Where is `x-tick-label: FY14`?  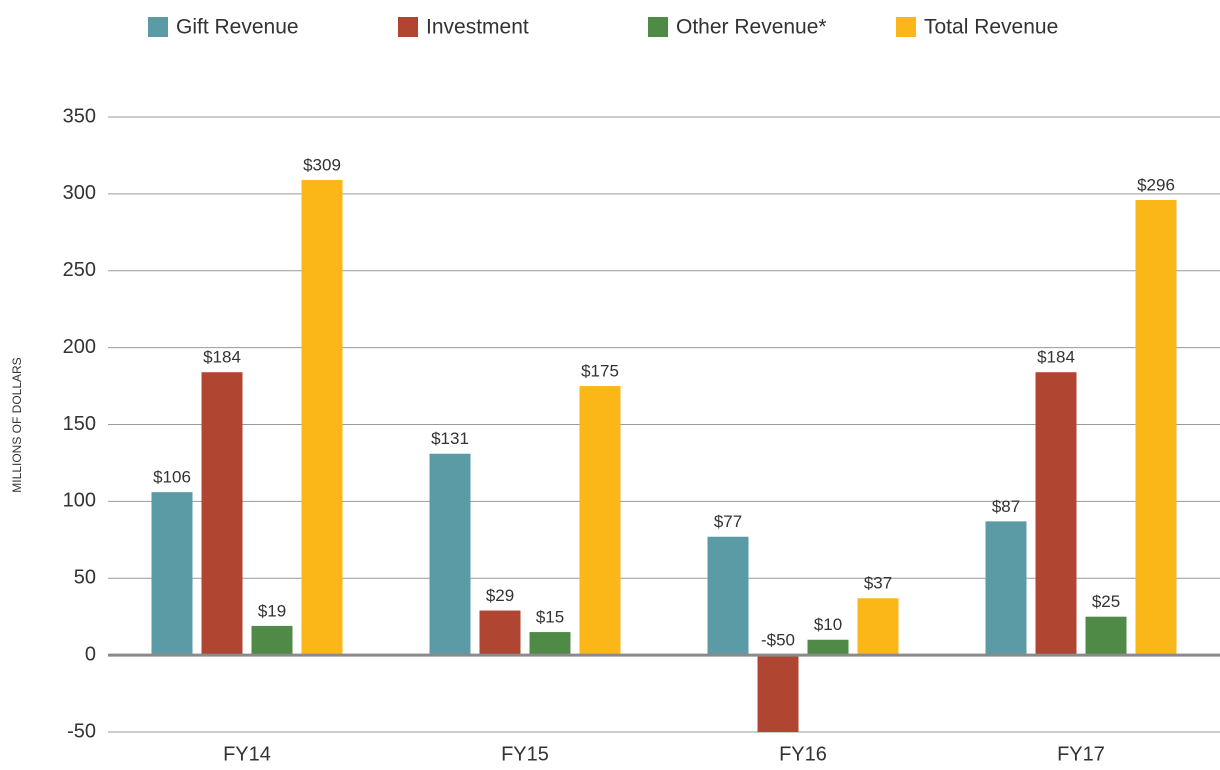
x-tick-label: FY14 is located at coordinates (247, 754).